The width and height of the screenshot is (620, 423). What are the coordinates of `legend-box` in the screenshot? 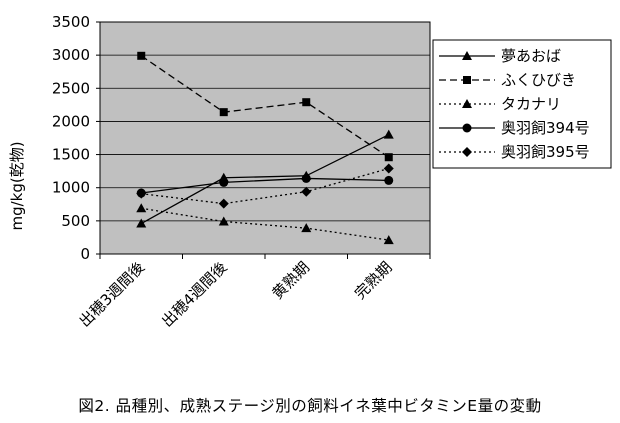 It's located at (522, 104).